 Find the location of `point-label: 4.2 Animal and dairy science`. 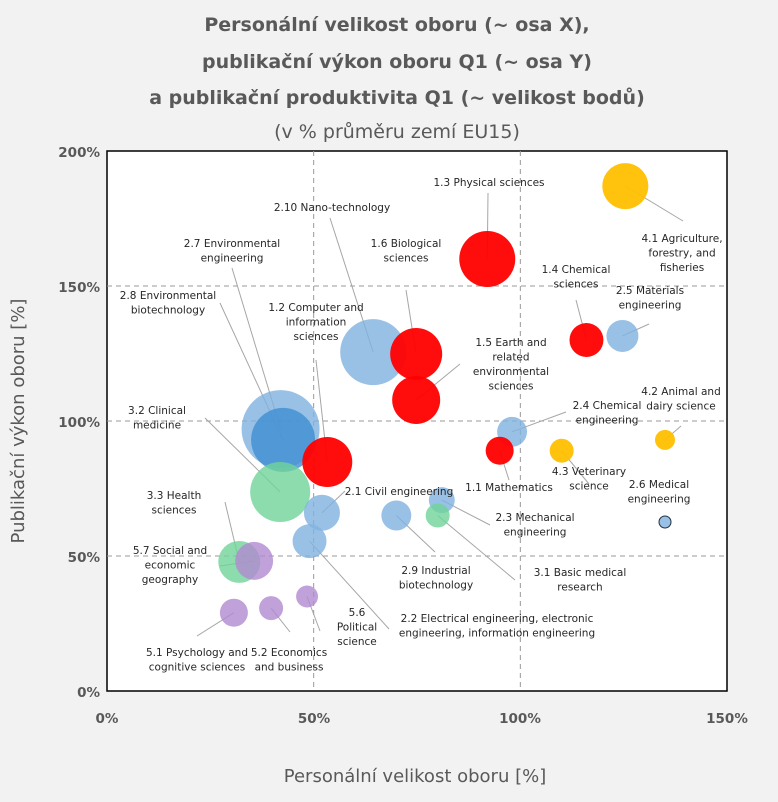

point-label: 4.2 Animal and dairy science is located at coordinates (680, 399).